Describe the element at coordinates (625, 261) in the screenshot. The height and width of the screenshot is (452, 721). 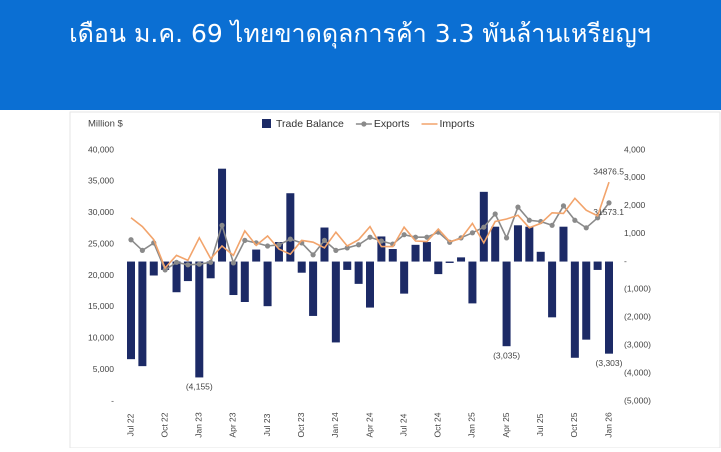
I see `y2-tick-label: -` at that location.